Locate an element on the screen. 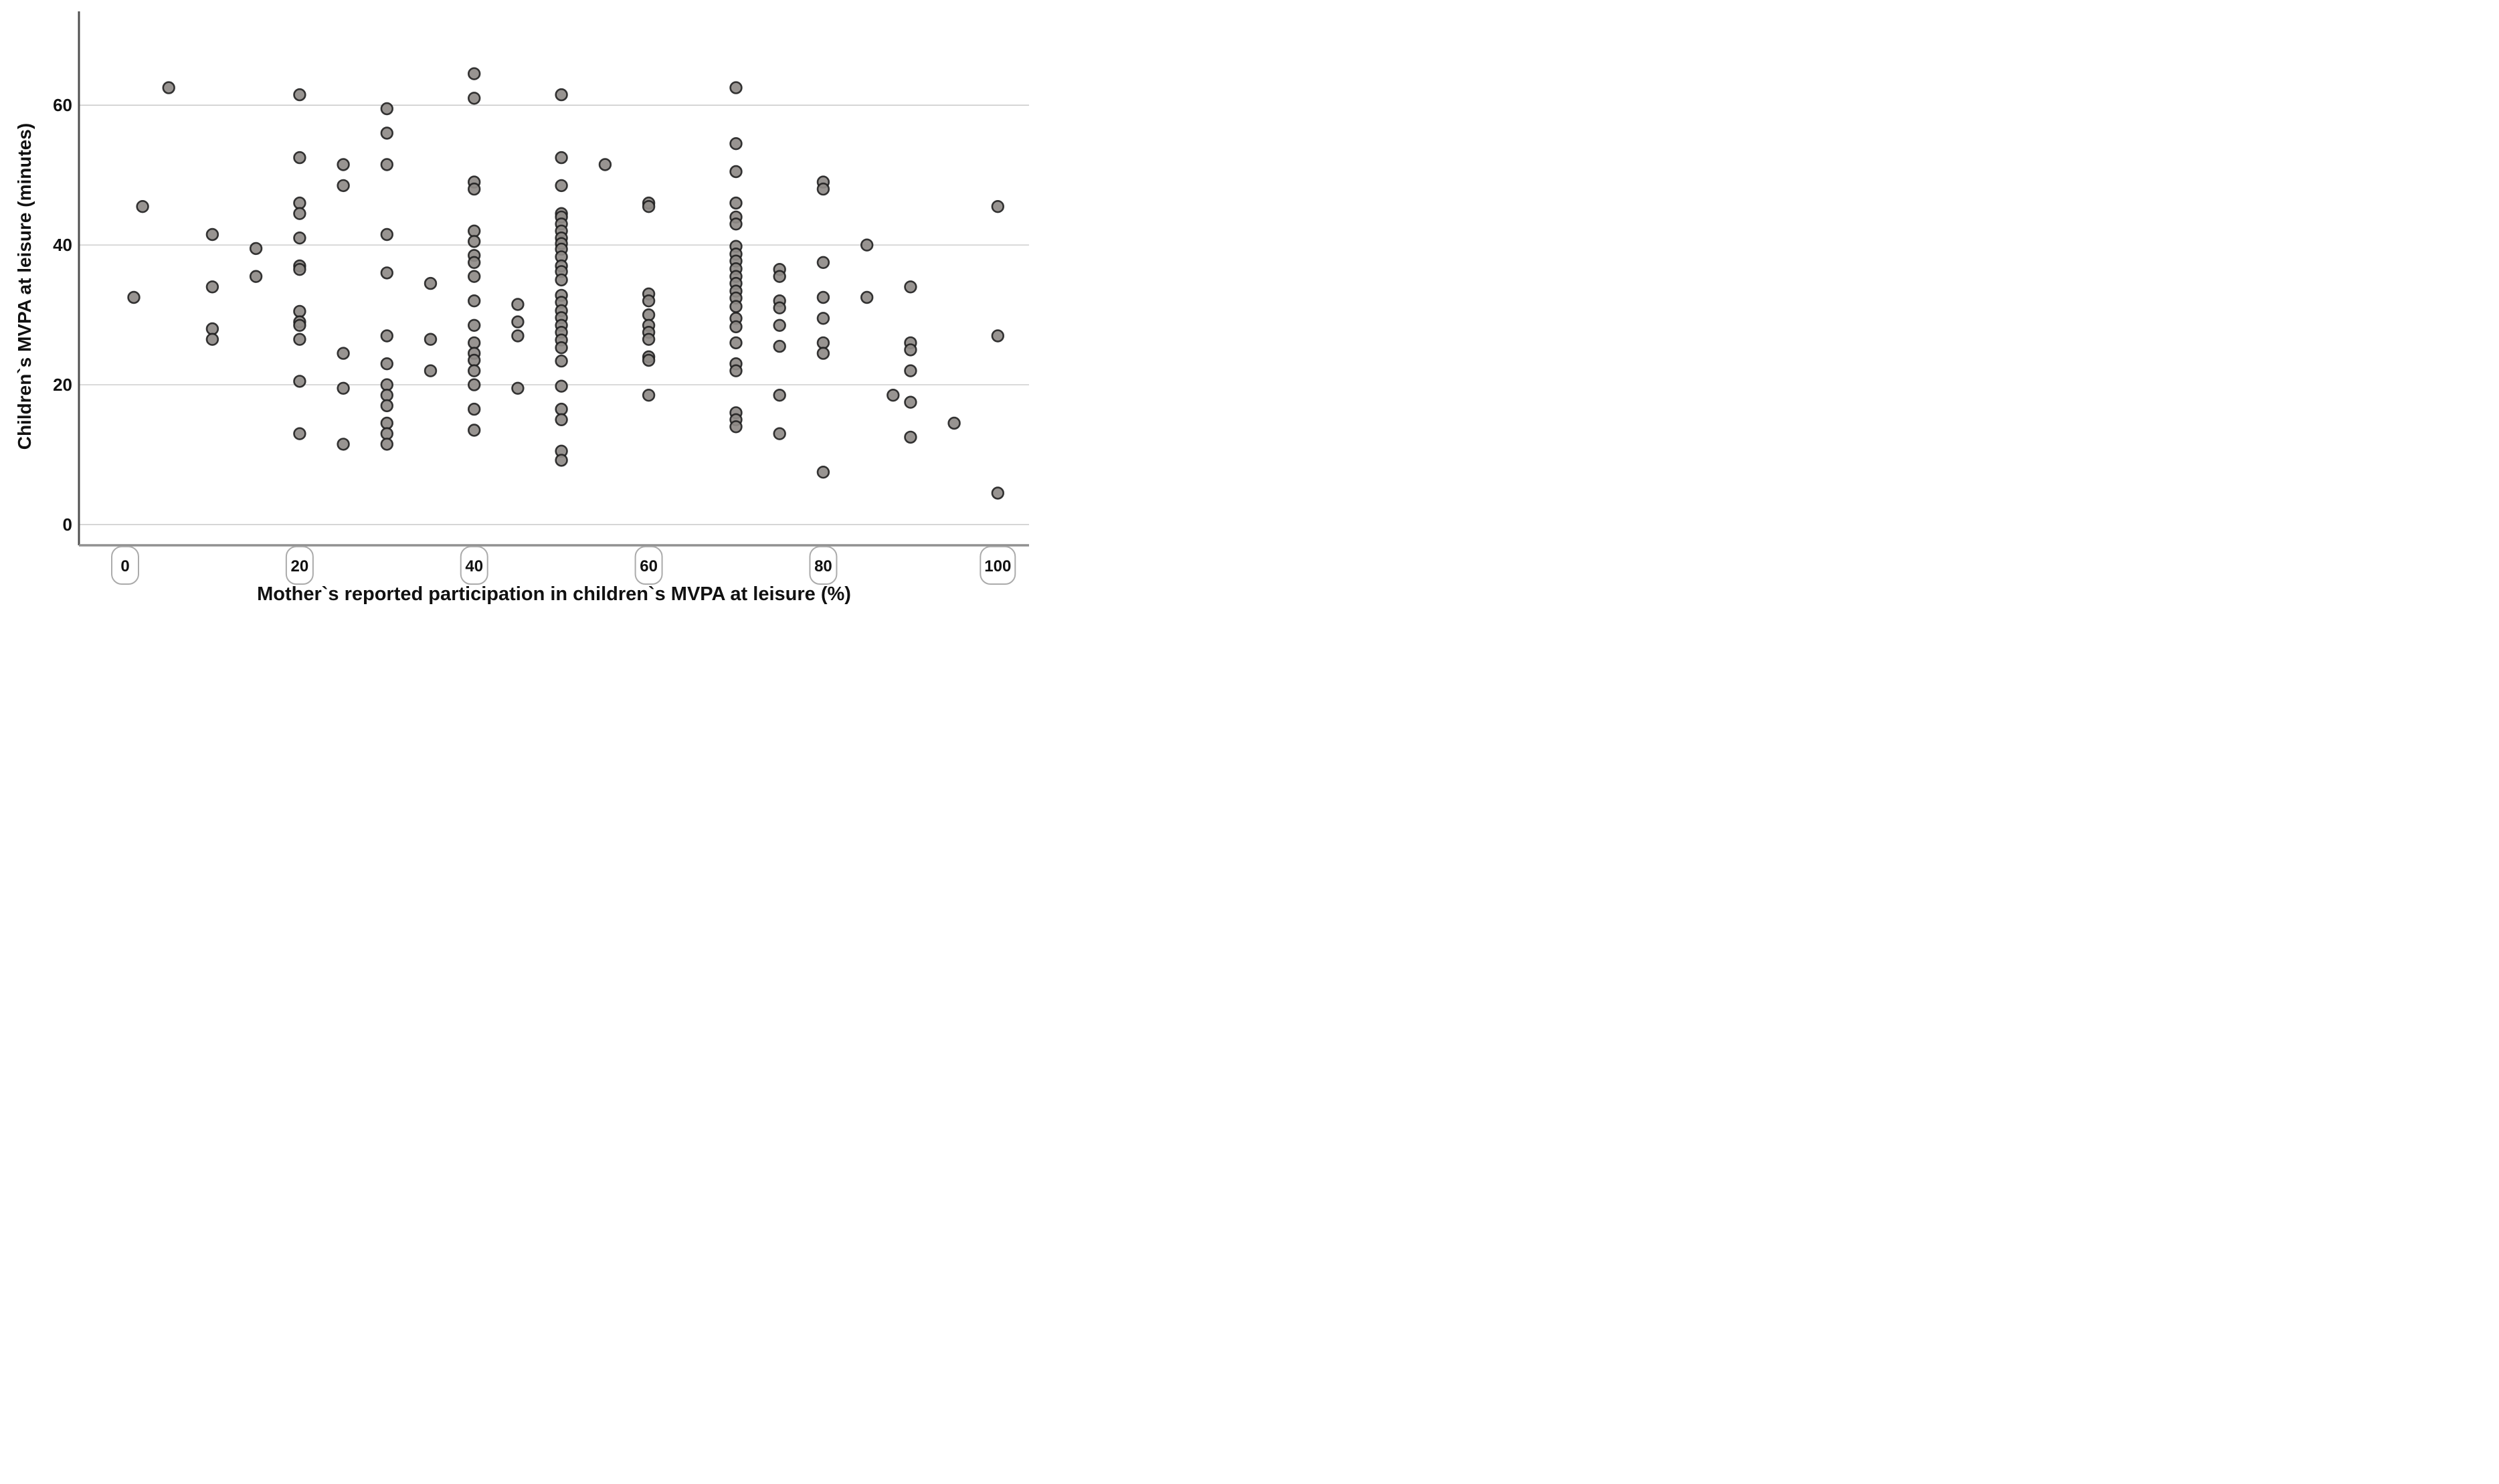  x-tick-label-80: 80 is located at coordinates (823, 566).